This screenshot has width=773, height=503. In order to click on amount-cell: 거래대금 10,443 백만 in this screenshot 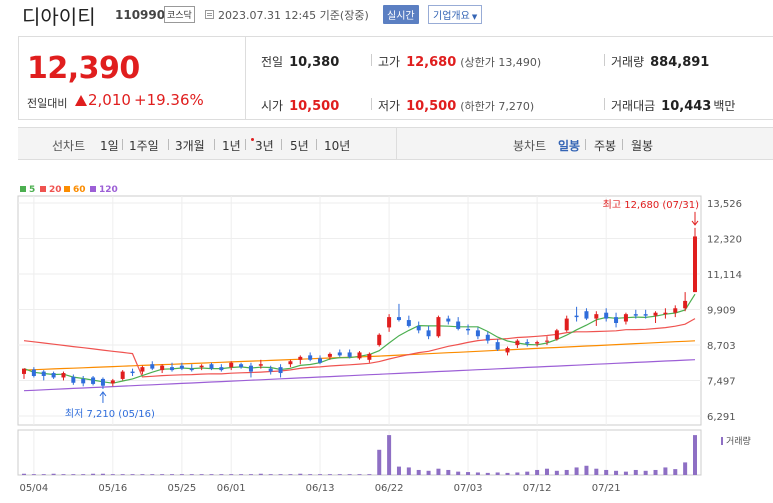, I will do `click(673, 105)`.